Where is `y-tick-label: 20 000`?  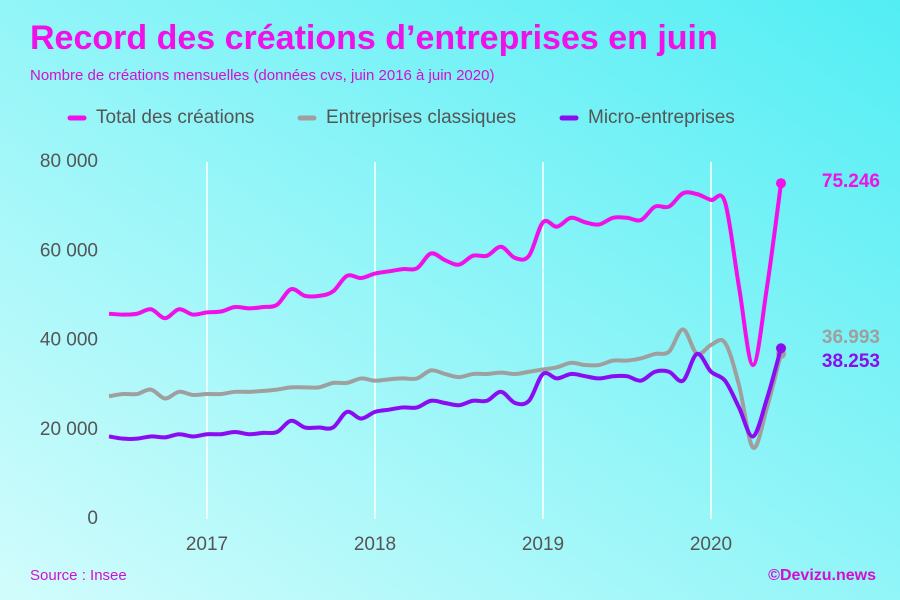 y-tick-label: 20 000 is located at coordinates (69, 429).